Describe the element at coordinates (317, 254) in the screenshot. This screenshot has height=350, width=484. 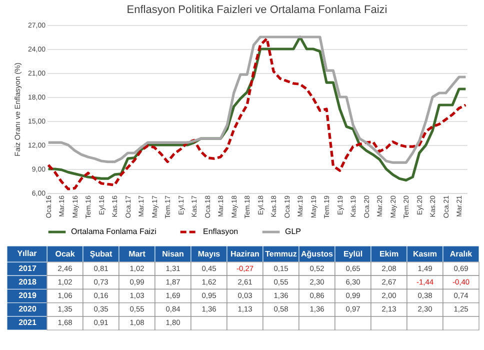
I see `x-tick-label: Ağustos` at that location.